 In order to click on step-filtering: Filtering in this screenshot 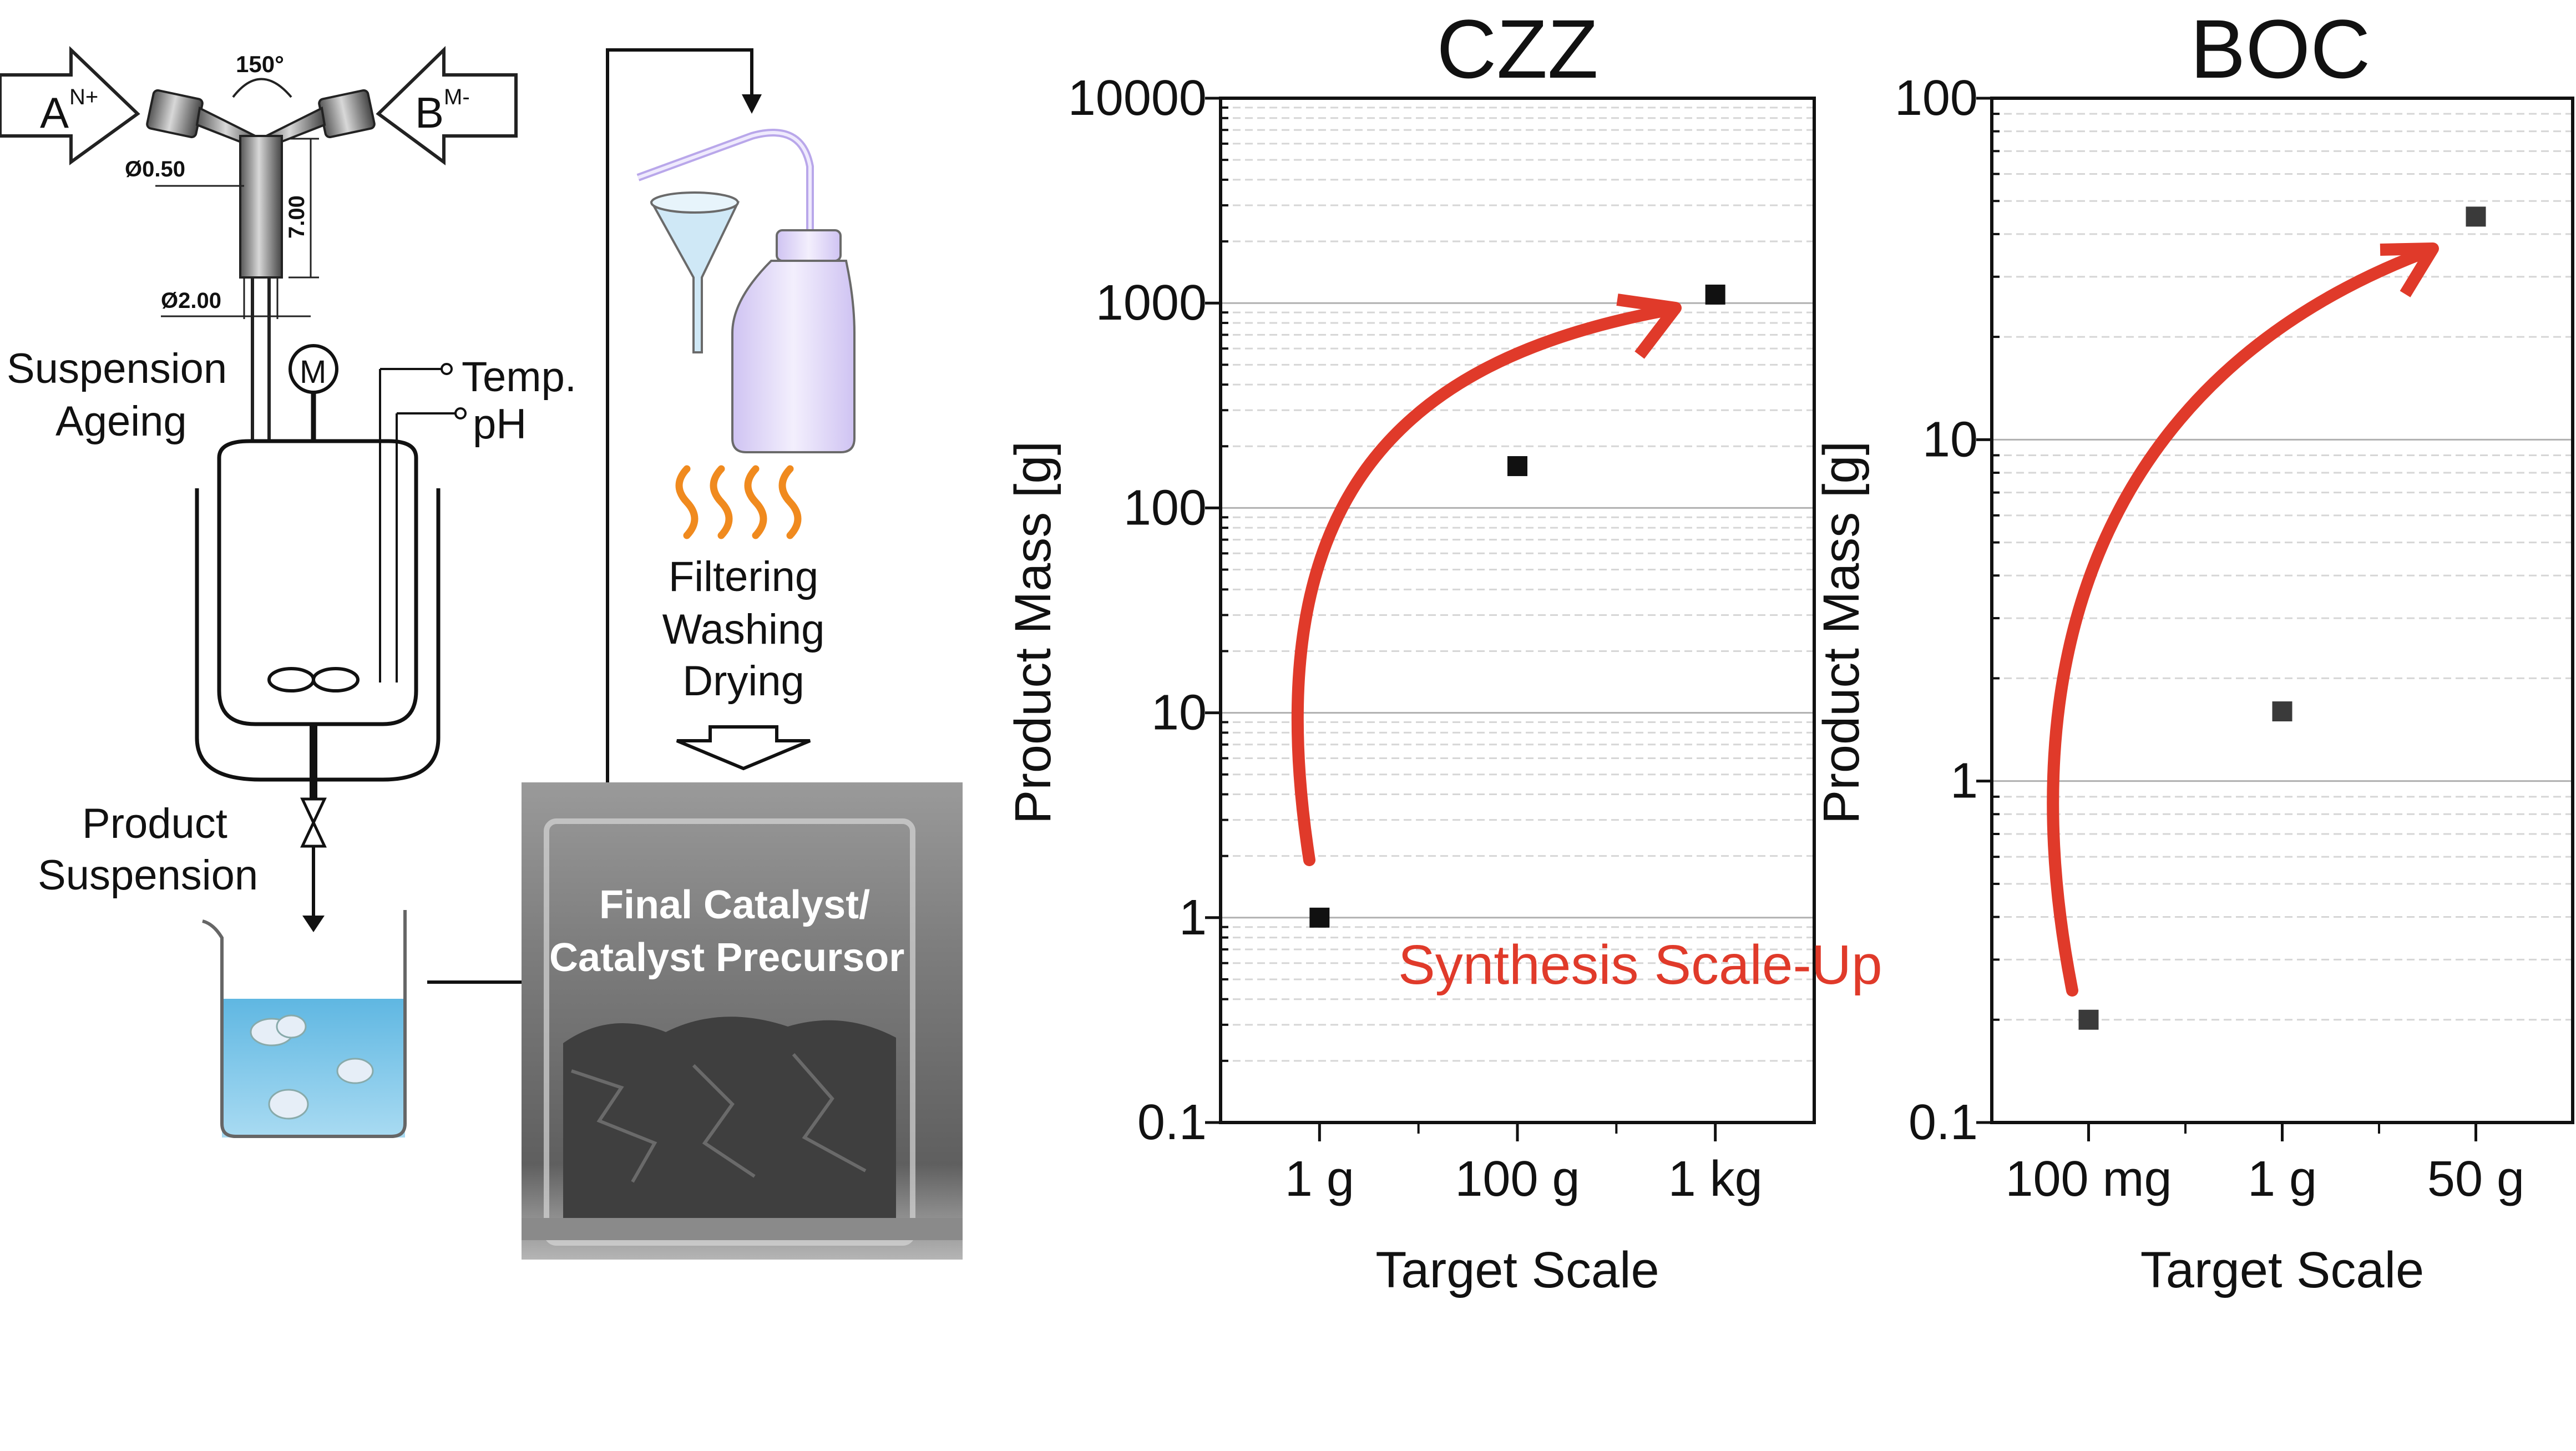, I will do `click(743, 576)`.